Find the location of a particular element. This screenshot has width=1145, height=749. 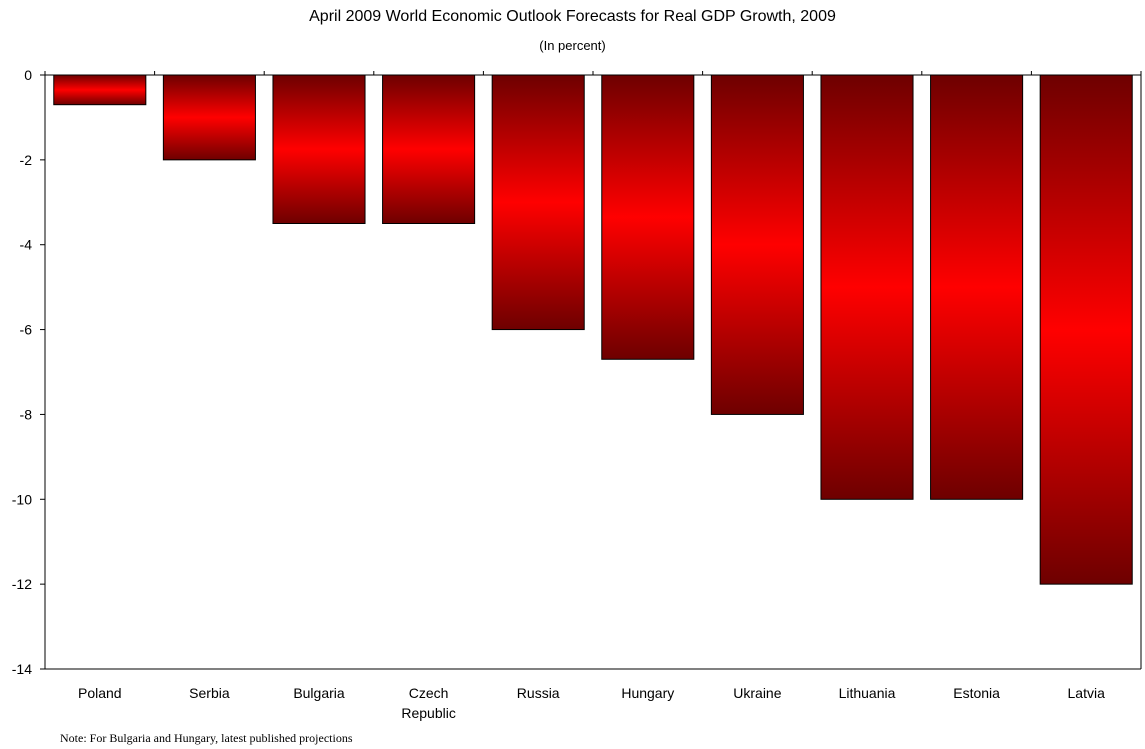

x-tick-label: Bulgaria is located at coordinates (319, 693).